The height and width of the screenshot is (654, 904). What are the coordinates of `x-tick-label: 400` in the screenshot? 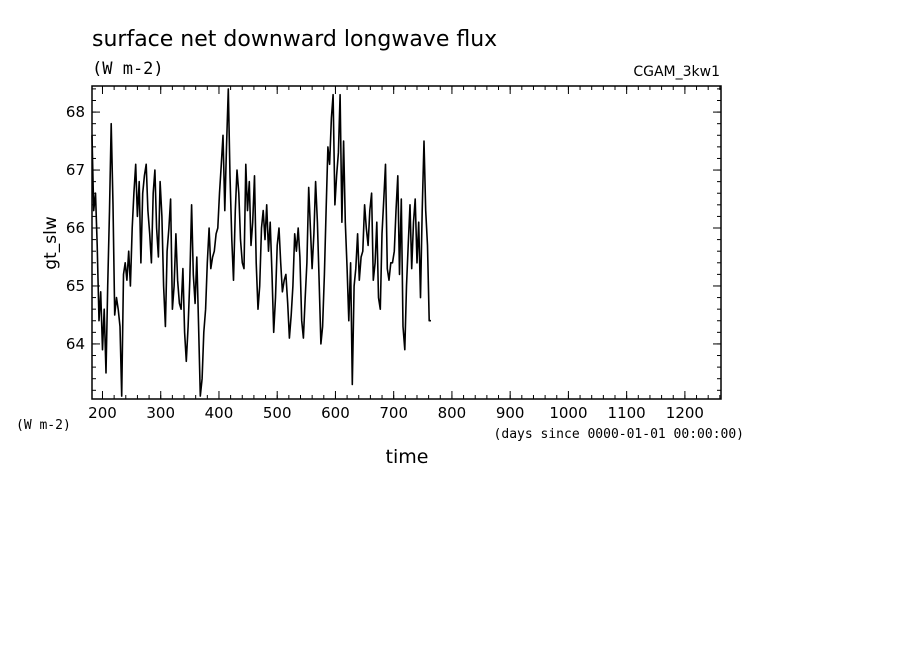 It's located at (219, 413).